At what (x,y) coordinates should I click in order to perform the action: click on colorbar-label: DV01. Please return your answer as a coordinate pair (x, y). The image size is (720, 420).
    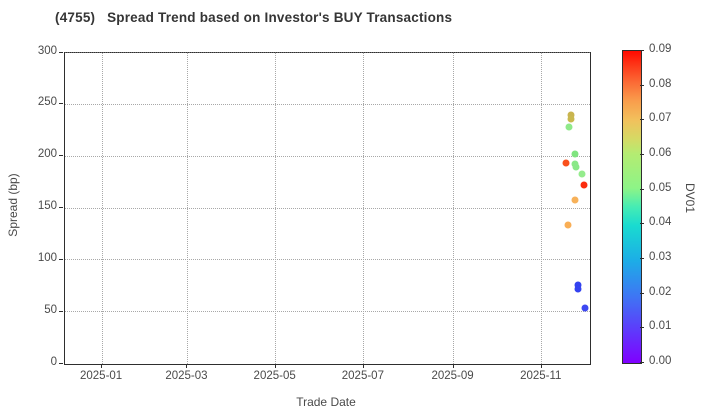
    Looking at the image, I should click on (690, 198).